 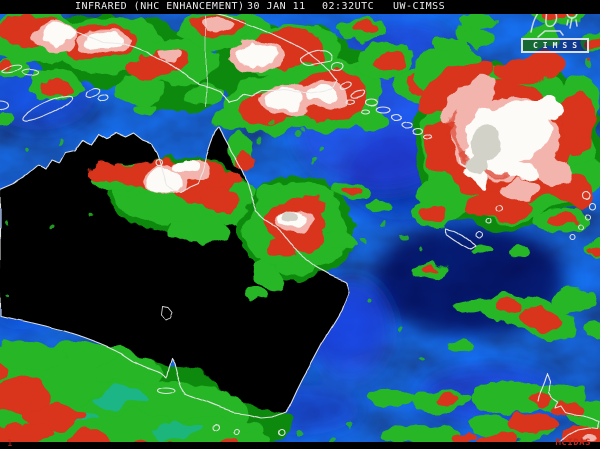 I want to click on groote-eylandt-outline, so click(x=159, y=162).